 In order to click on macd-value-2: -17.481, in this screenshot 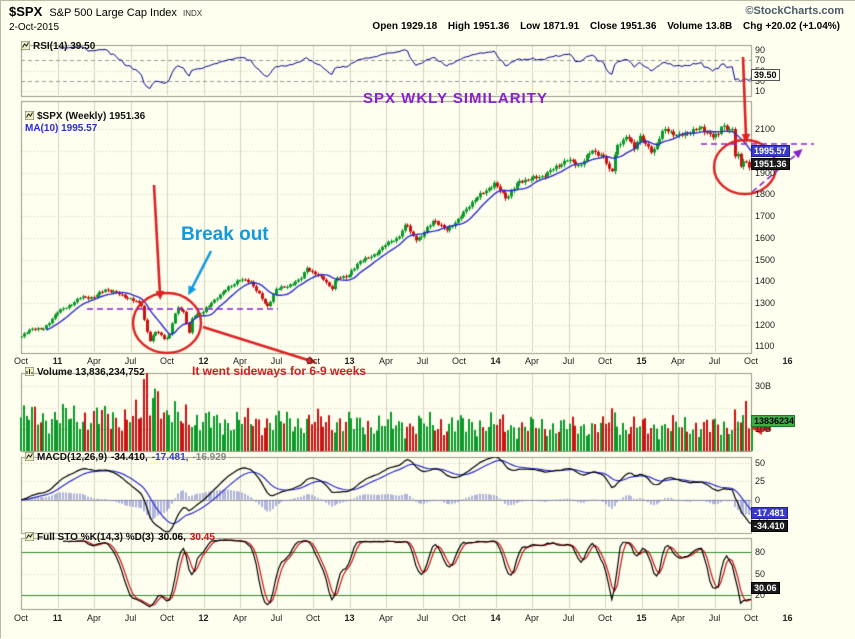, I will do `click(170, 457)`.